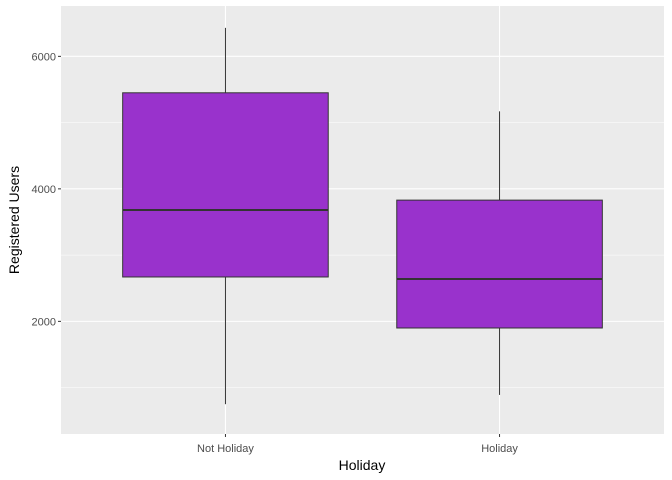 This screenshot has width=672, height=480. I want to click on y-tick-label: 2000, so click(44, 322).